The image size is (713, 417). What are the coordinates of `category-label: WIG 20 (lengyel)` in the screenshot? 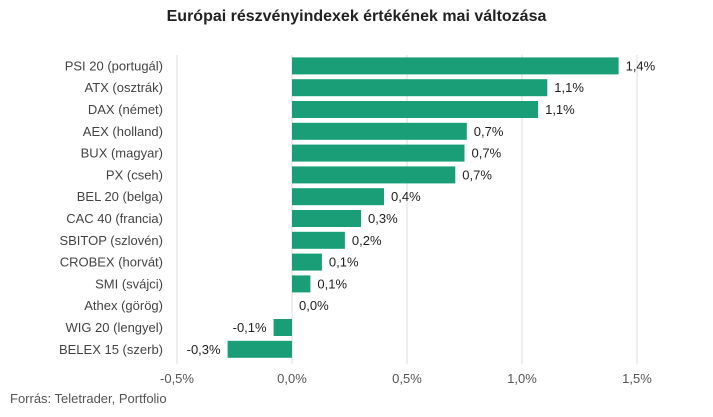 It's located at (114, 327).